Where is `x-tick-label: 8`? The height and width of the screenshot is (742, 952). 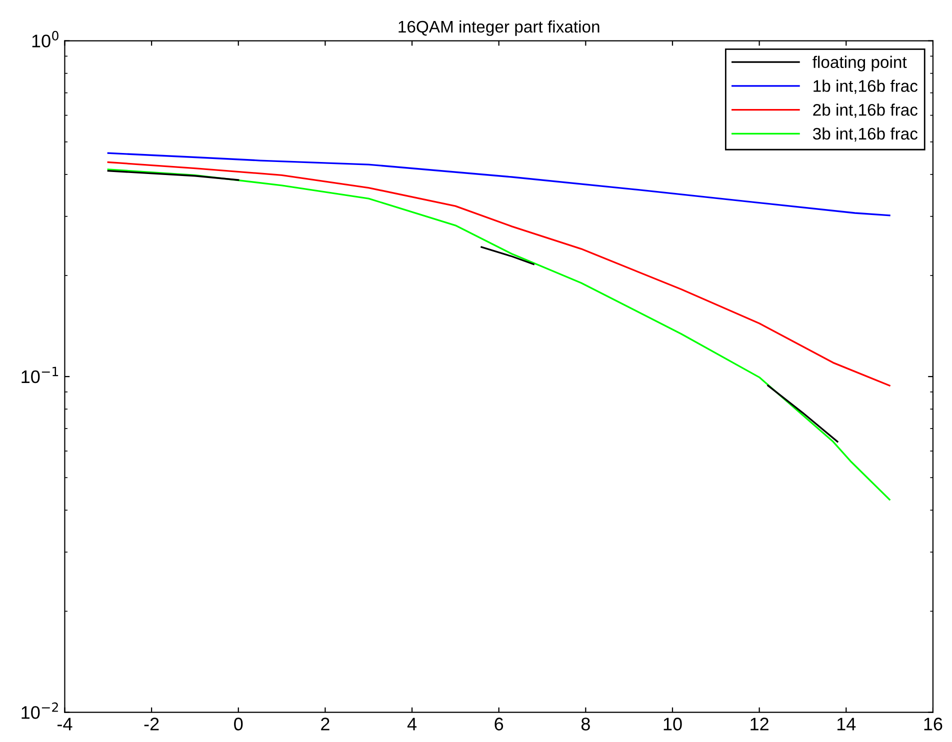 x-tick-label: 8 is located at coordinates (585, 724).